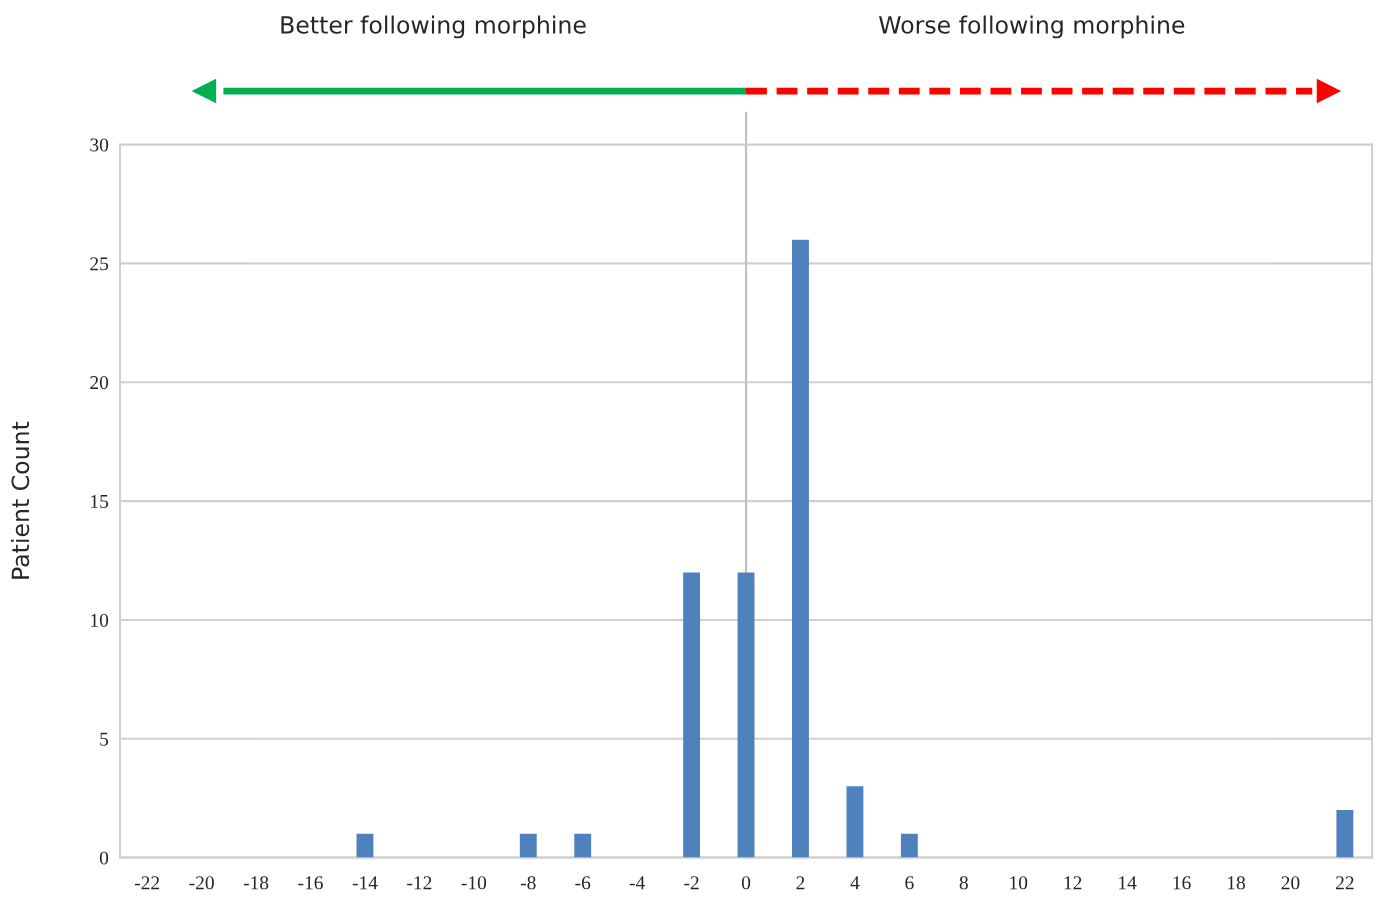 The width and height of the screenshot is (1379, 898). Describe the element at coordinates (1019, 883) in the screenshot. I see `x-tick-label: 10` at that location.